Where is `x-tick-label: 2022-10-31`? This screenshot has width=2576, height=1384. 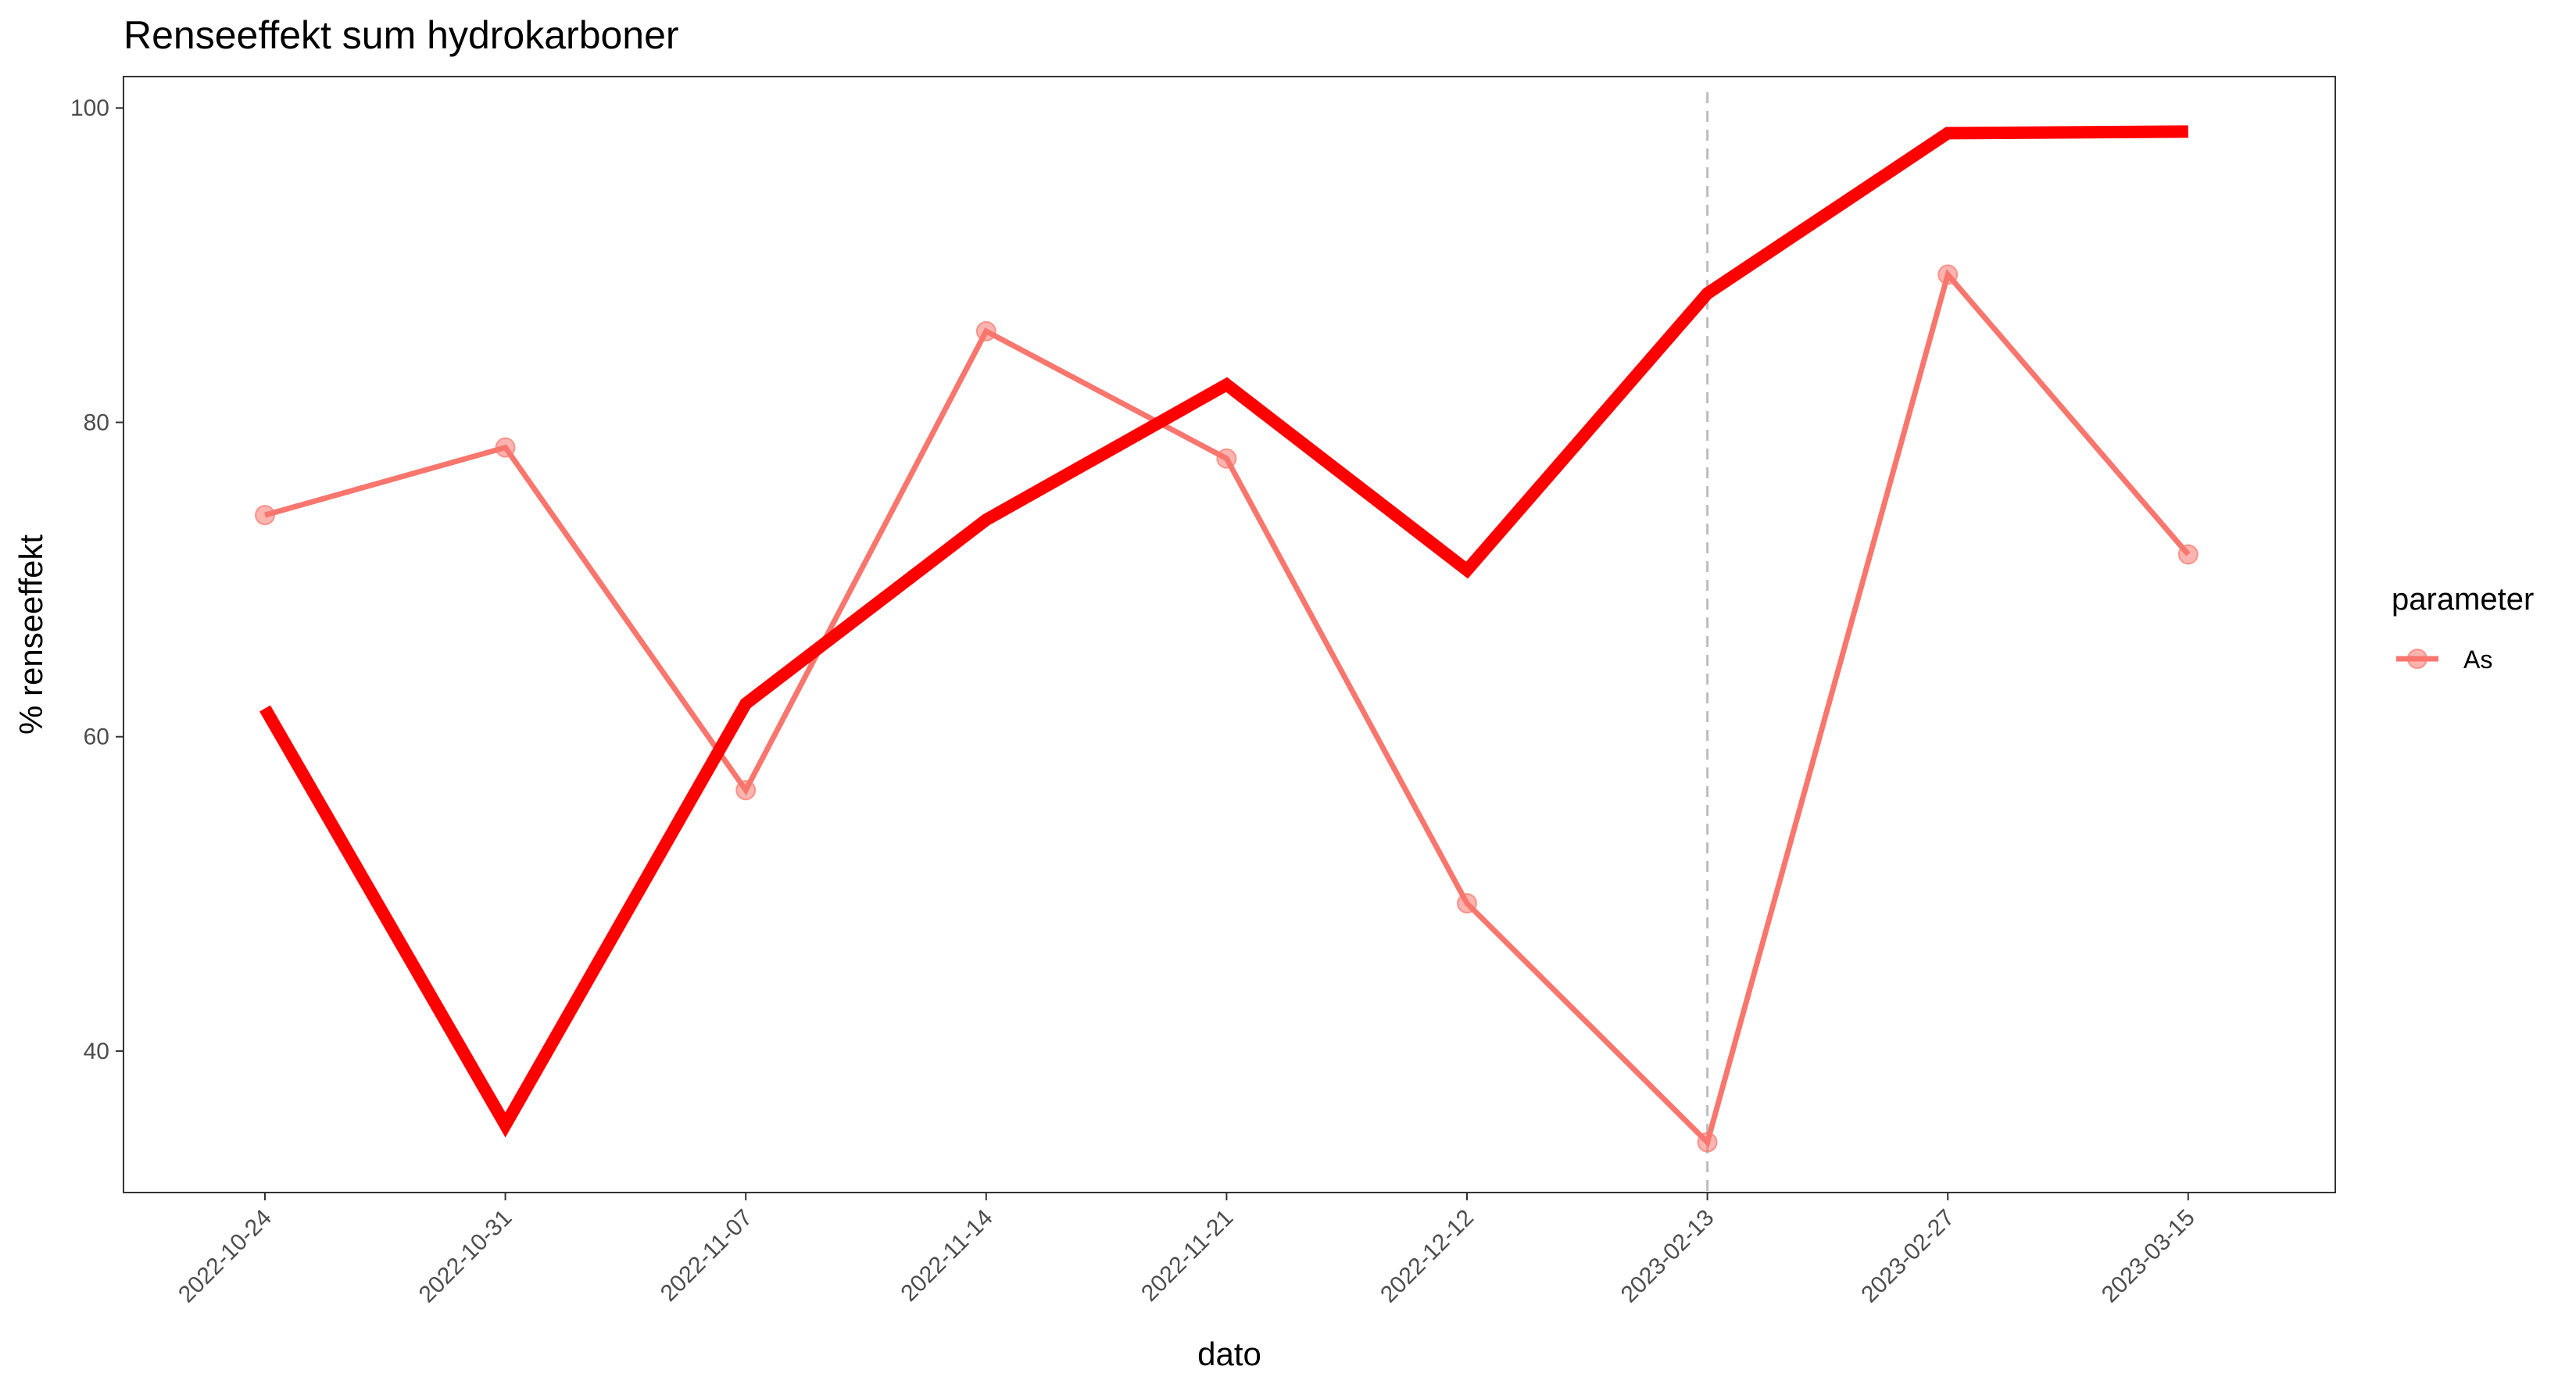
x-tick-label: 2022-10-31 is located at coordinates (465, 1256).